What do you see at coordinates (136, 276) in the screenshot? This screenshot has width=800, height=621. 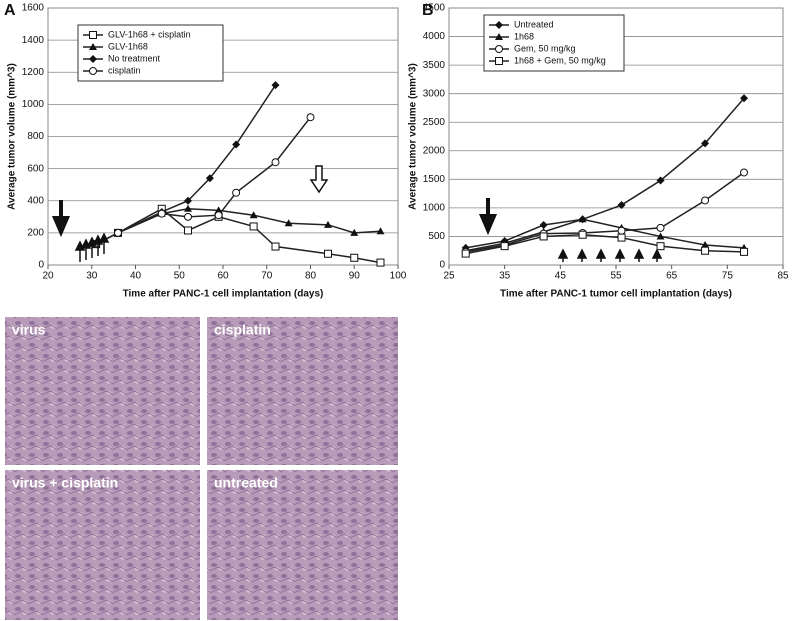 I see `x-tick-label: 40` at bounding box center [136, 276].